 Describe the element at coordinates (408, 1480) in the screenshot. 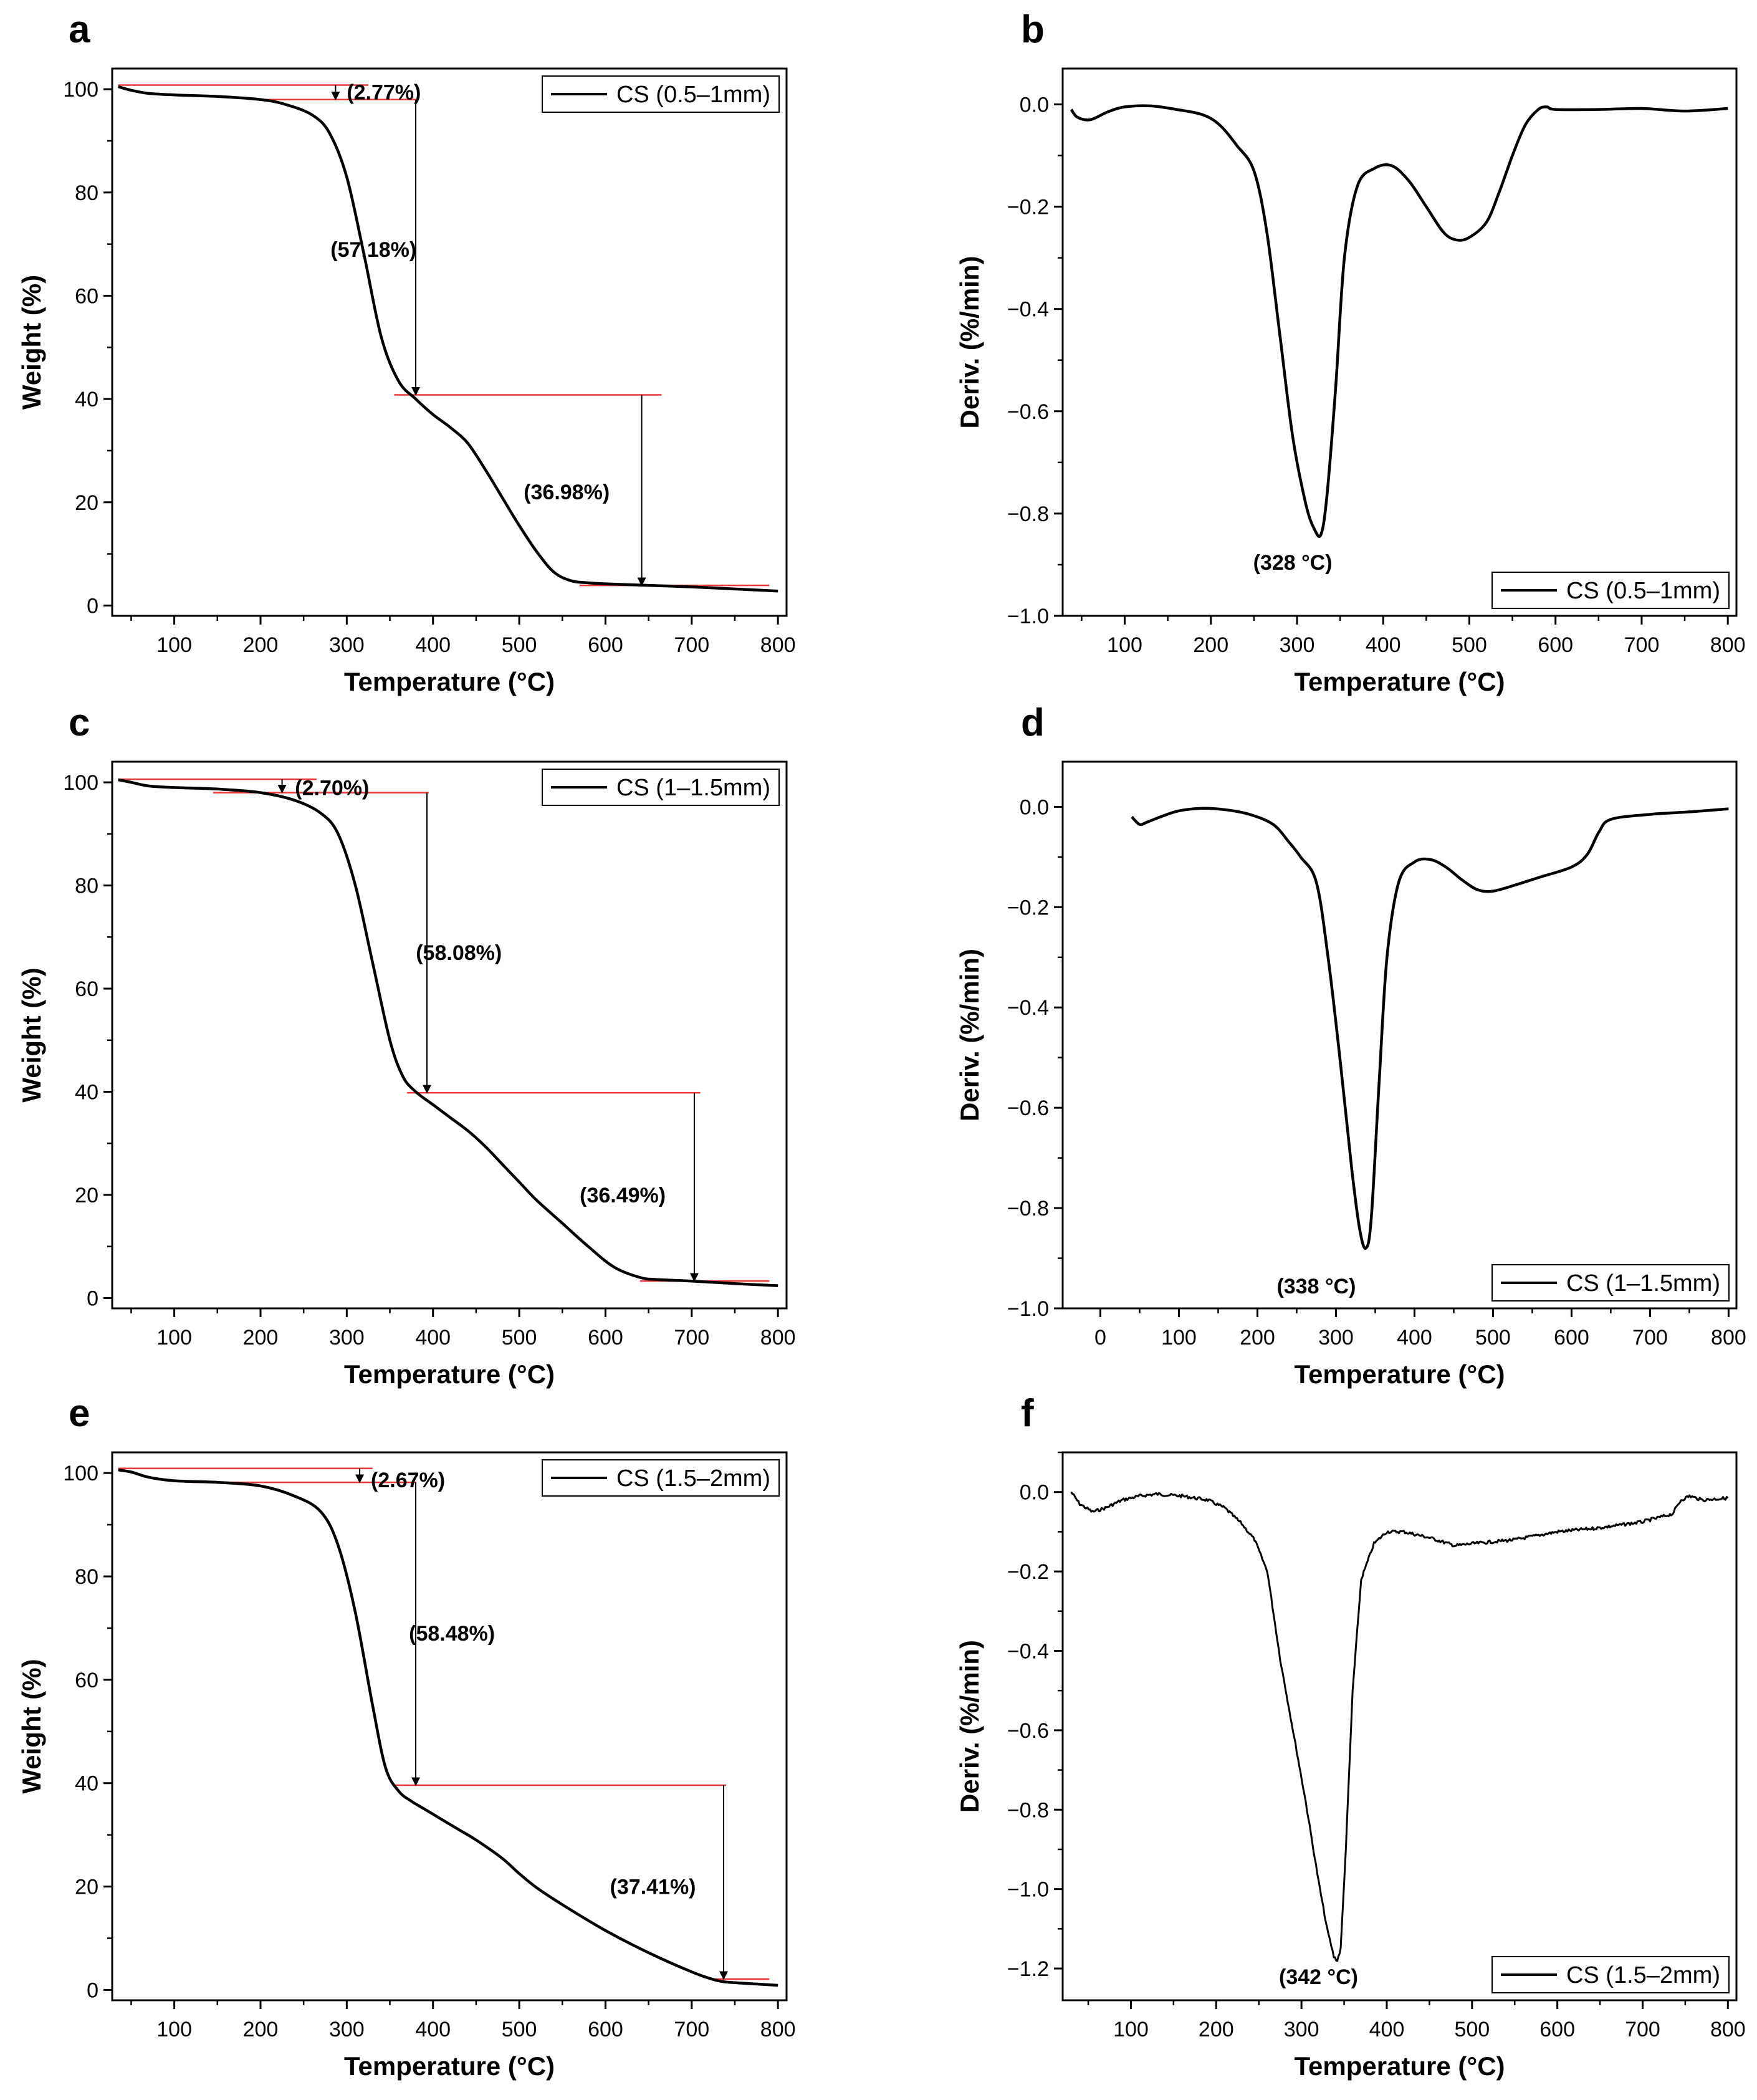

I see `annotation-label: (2.67%)` at that location.